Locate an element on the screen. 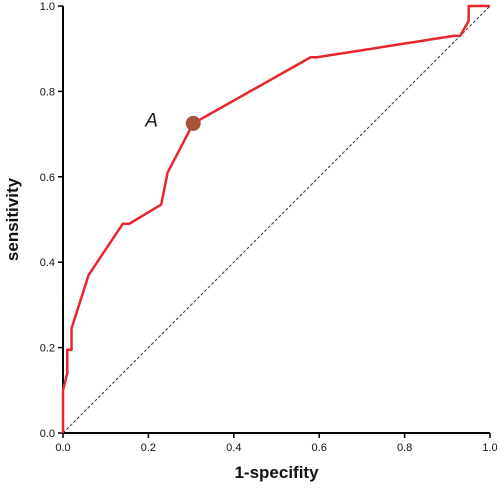 The width and height of the screenshot is (500, 488). x-axis-title: 1-specifity is located at coordinates (276, 472).